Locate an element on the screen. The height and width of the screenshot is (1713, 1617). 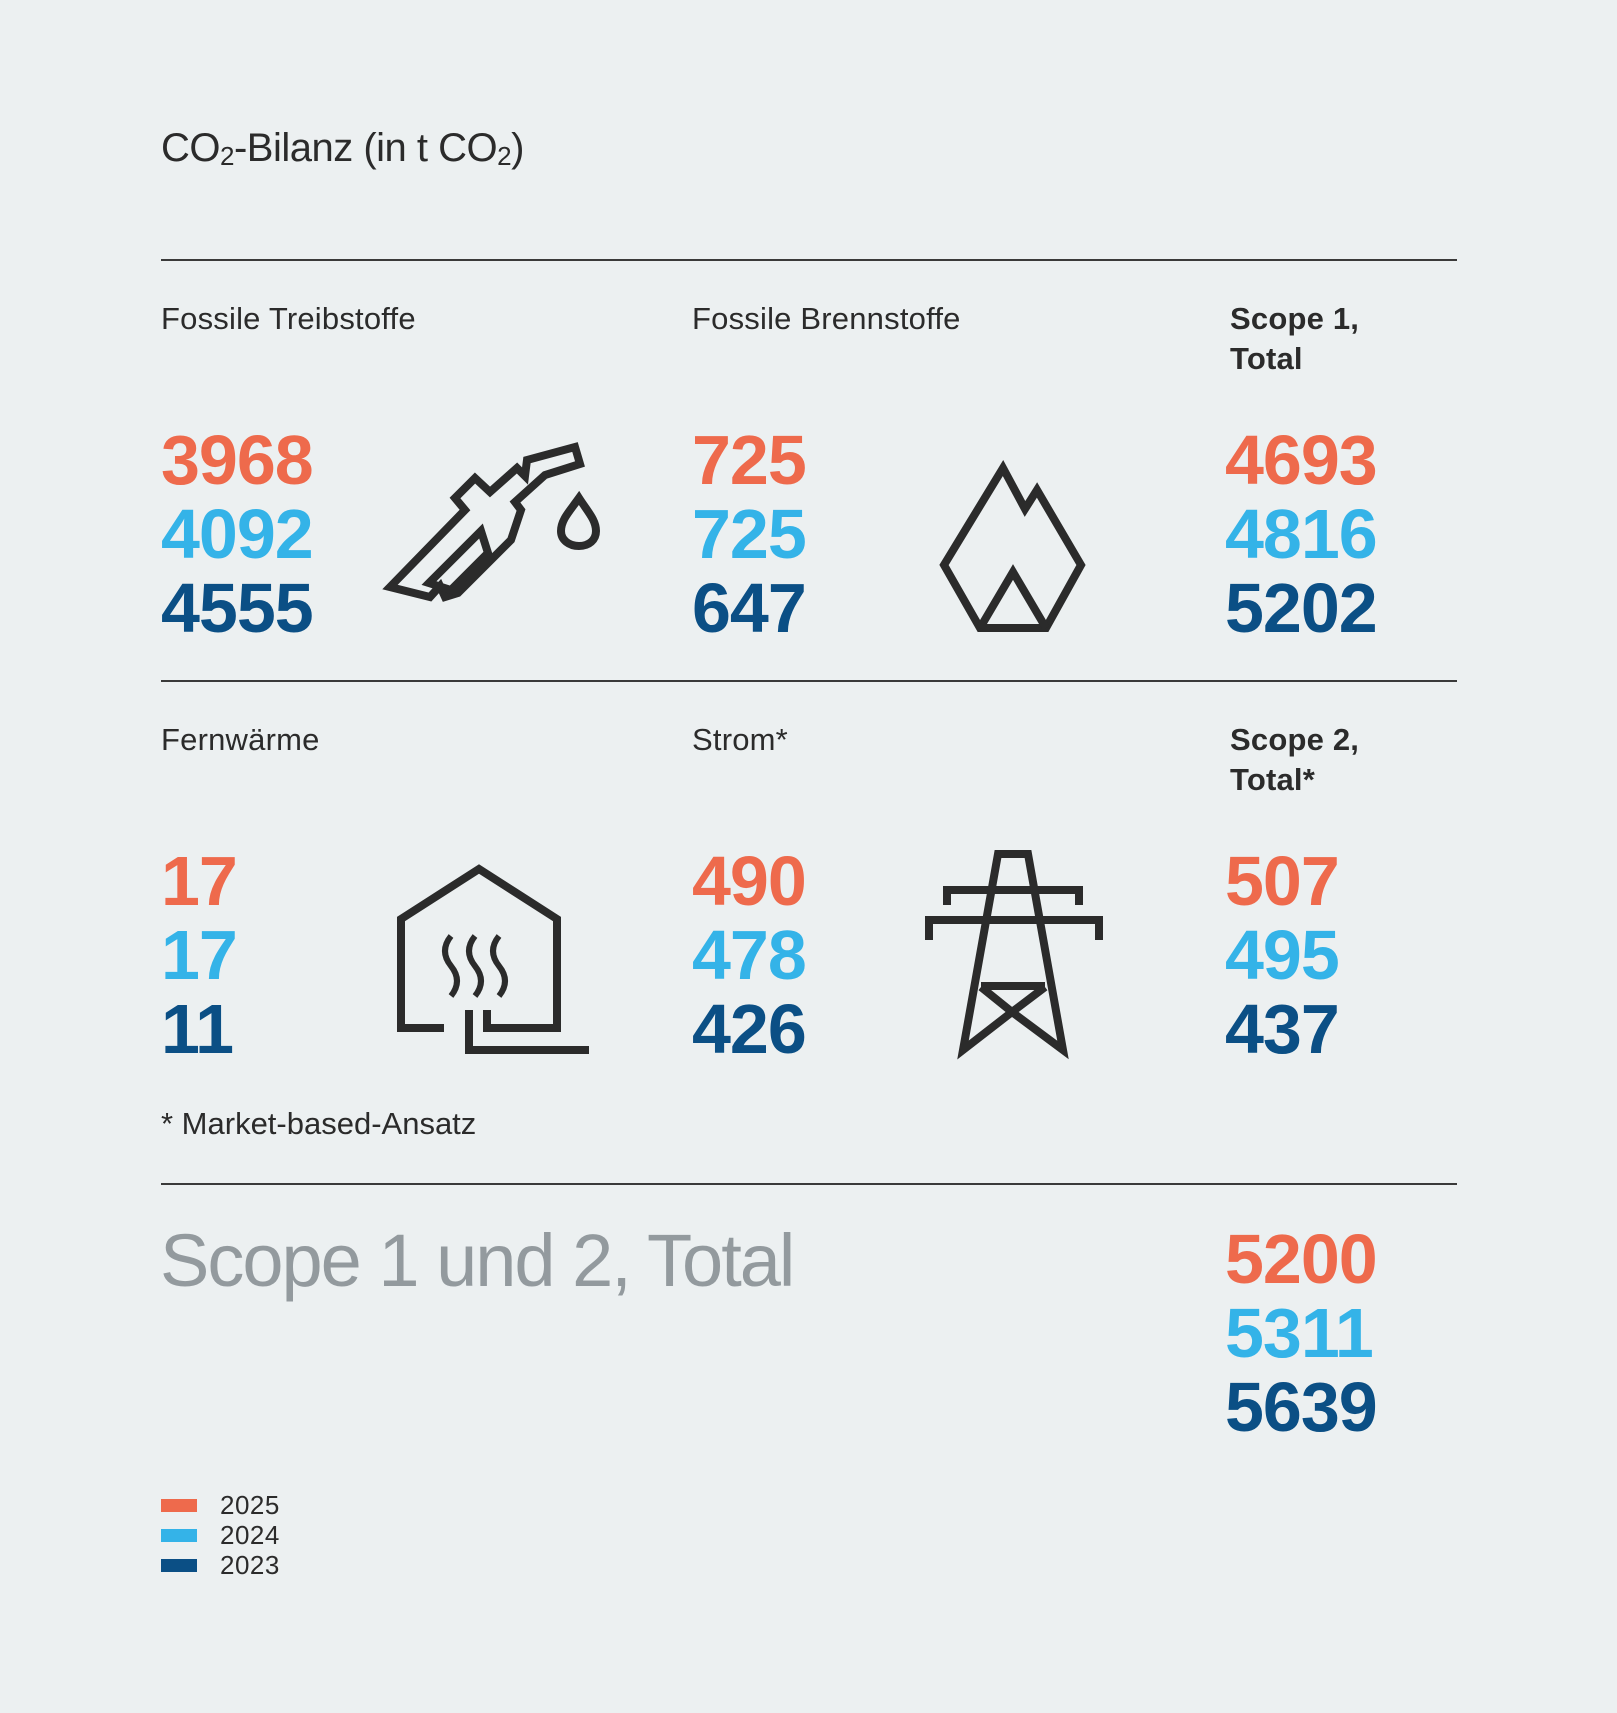
value-2023: 426 is located at coordinates (749, 1029).